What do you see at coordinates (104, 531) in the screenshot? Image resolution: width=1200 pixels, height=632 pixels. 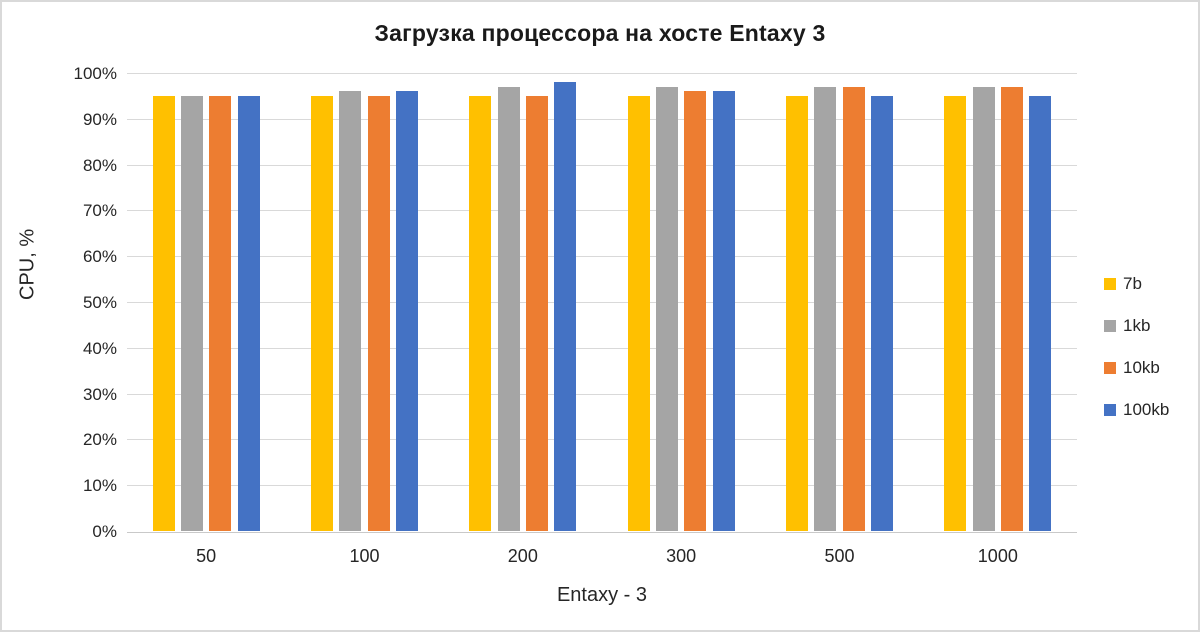 I see `y-tick-label: 0%` at bounding box center [104, 531].